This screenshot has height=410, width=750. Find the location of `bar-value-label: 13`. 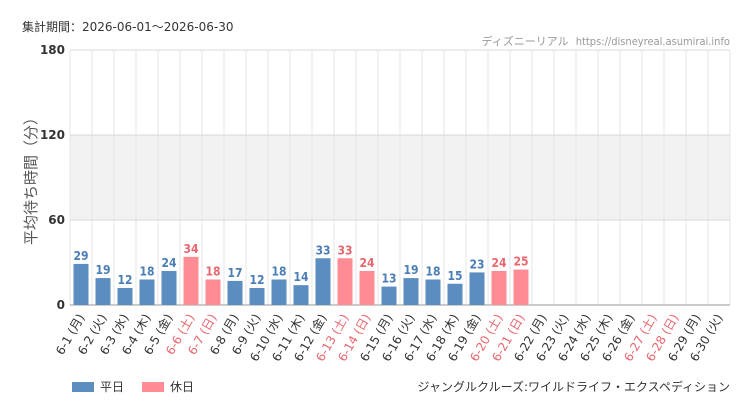

bar-value-label: 13 is located at coordinates (388, 279).